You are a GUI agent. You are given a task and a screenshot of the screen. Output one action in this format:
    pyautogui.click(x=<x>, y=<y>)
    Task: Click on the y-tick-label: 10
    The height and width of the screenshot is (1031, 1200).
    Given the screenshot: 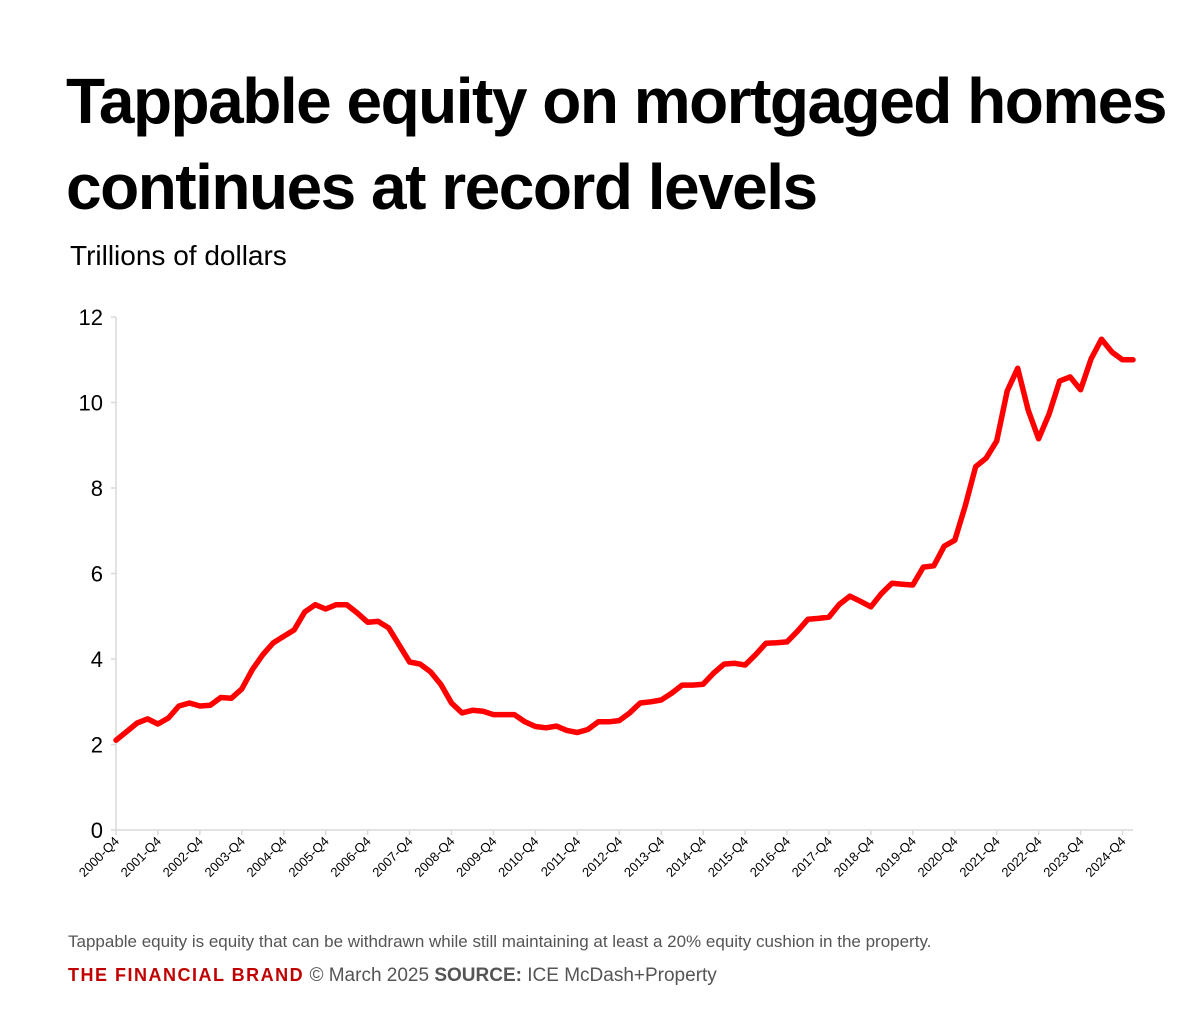 What is the action you would take?
    pyautogui.click(x=91, y=403)
    